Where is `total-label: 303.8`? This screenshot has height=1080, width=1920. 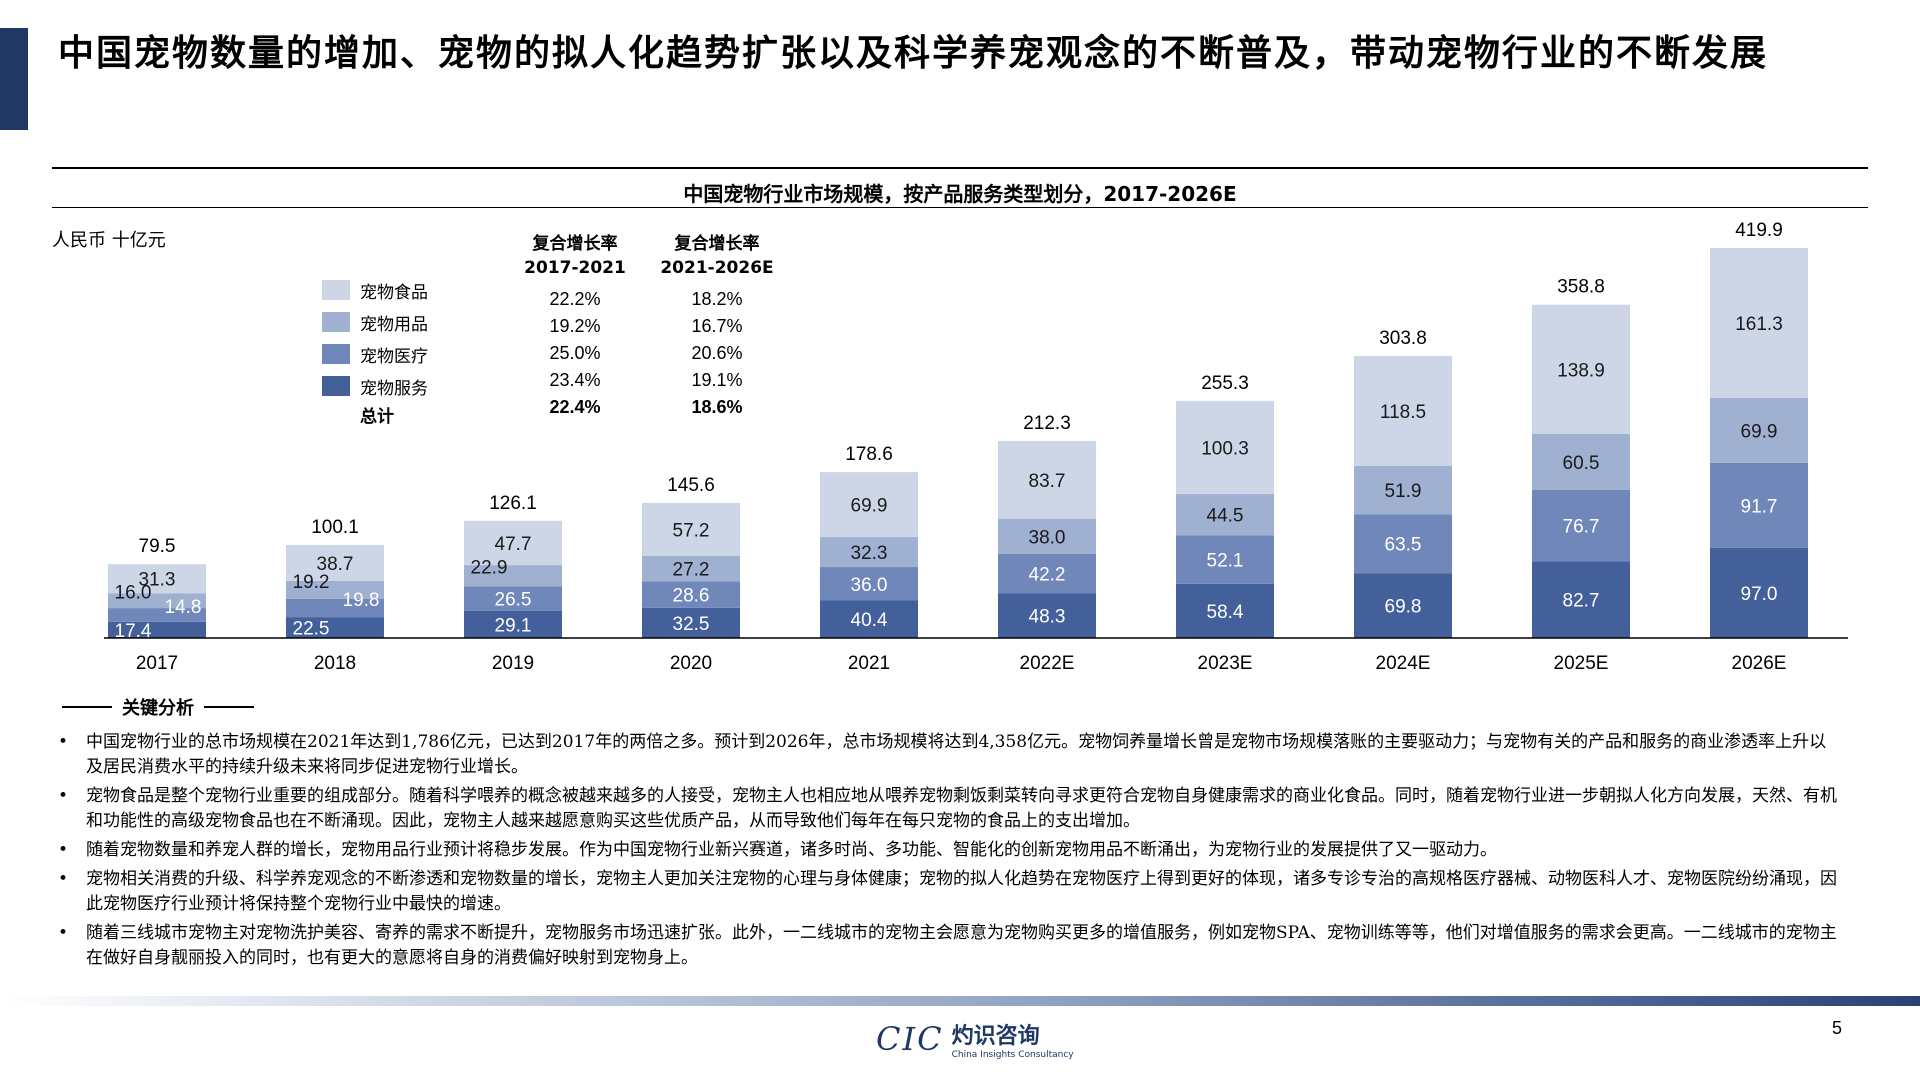
total-label: 303.8 is located at coordinates (1403, 338).